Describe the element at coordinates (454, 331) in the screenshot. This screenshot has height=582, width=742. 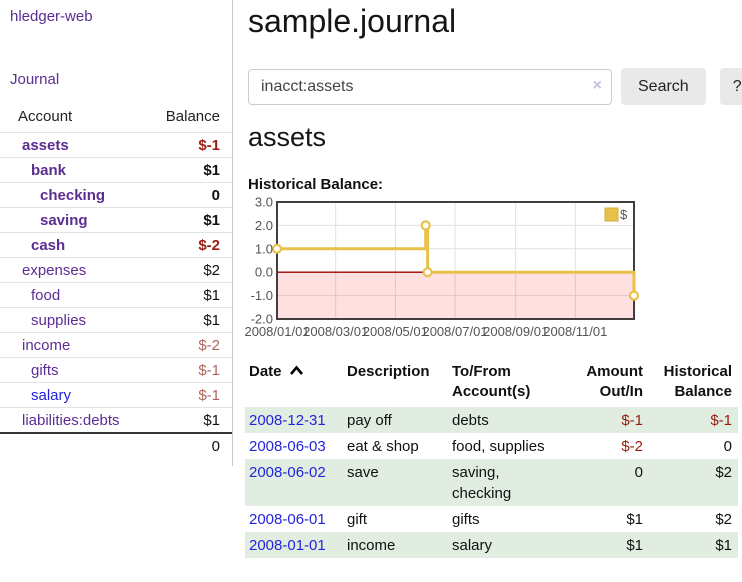
I see `x-axis-tick-label: 2008/07/01` at that location.